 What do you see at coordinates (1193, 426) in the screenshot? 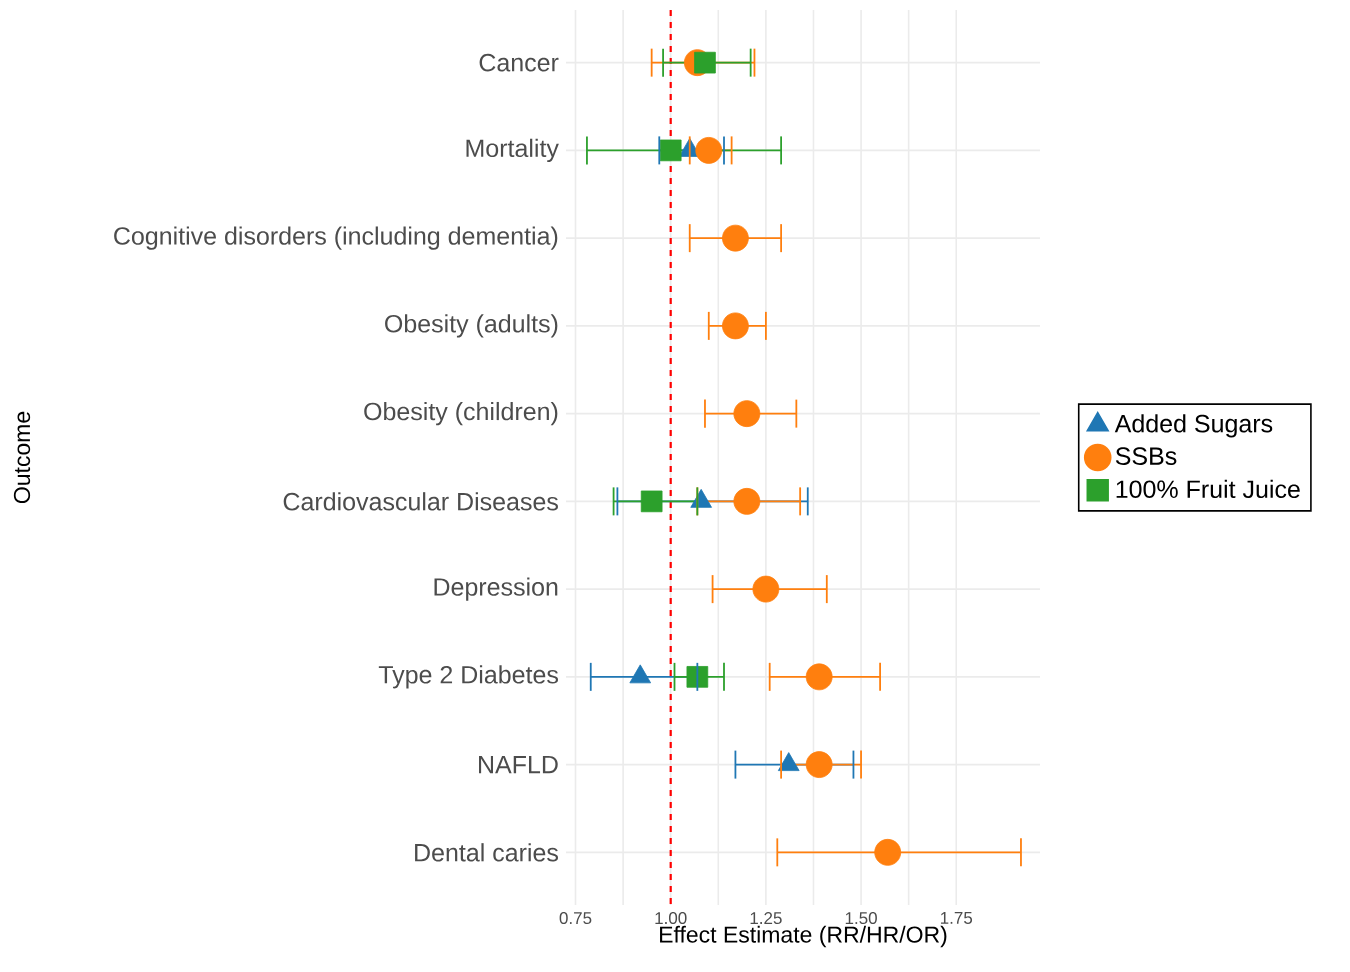
I see `legend-label: Added Sugars` at bounding box center [1193, 426].